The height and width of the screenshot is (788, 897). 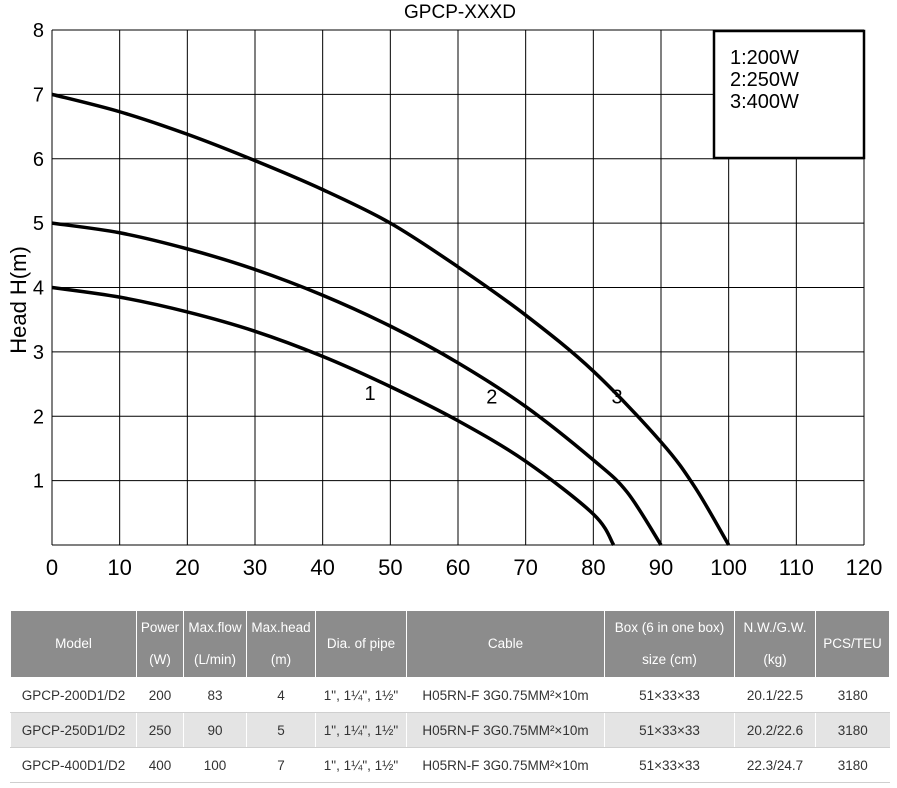 I want to click on column-header-line1: Power, so click(x=160, y=627).